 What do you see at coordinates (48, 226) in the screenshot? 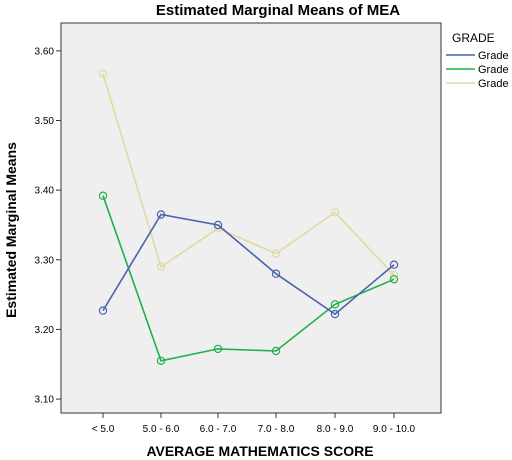
I see `y-axis: 3.10 3.20 3.30 3.40 3.50 3.60` at bounding box center [48, 226].